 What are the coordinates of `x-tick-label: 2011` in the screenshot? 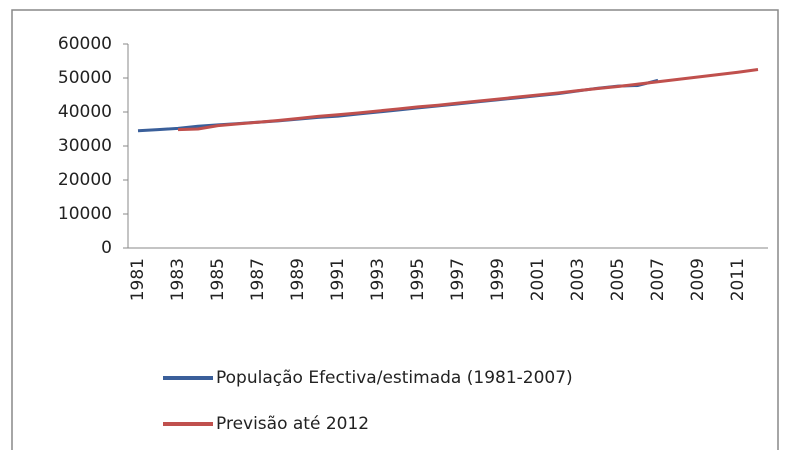 It's located at (738, 279).